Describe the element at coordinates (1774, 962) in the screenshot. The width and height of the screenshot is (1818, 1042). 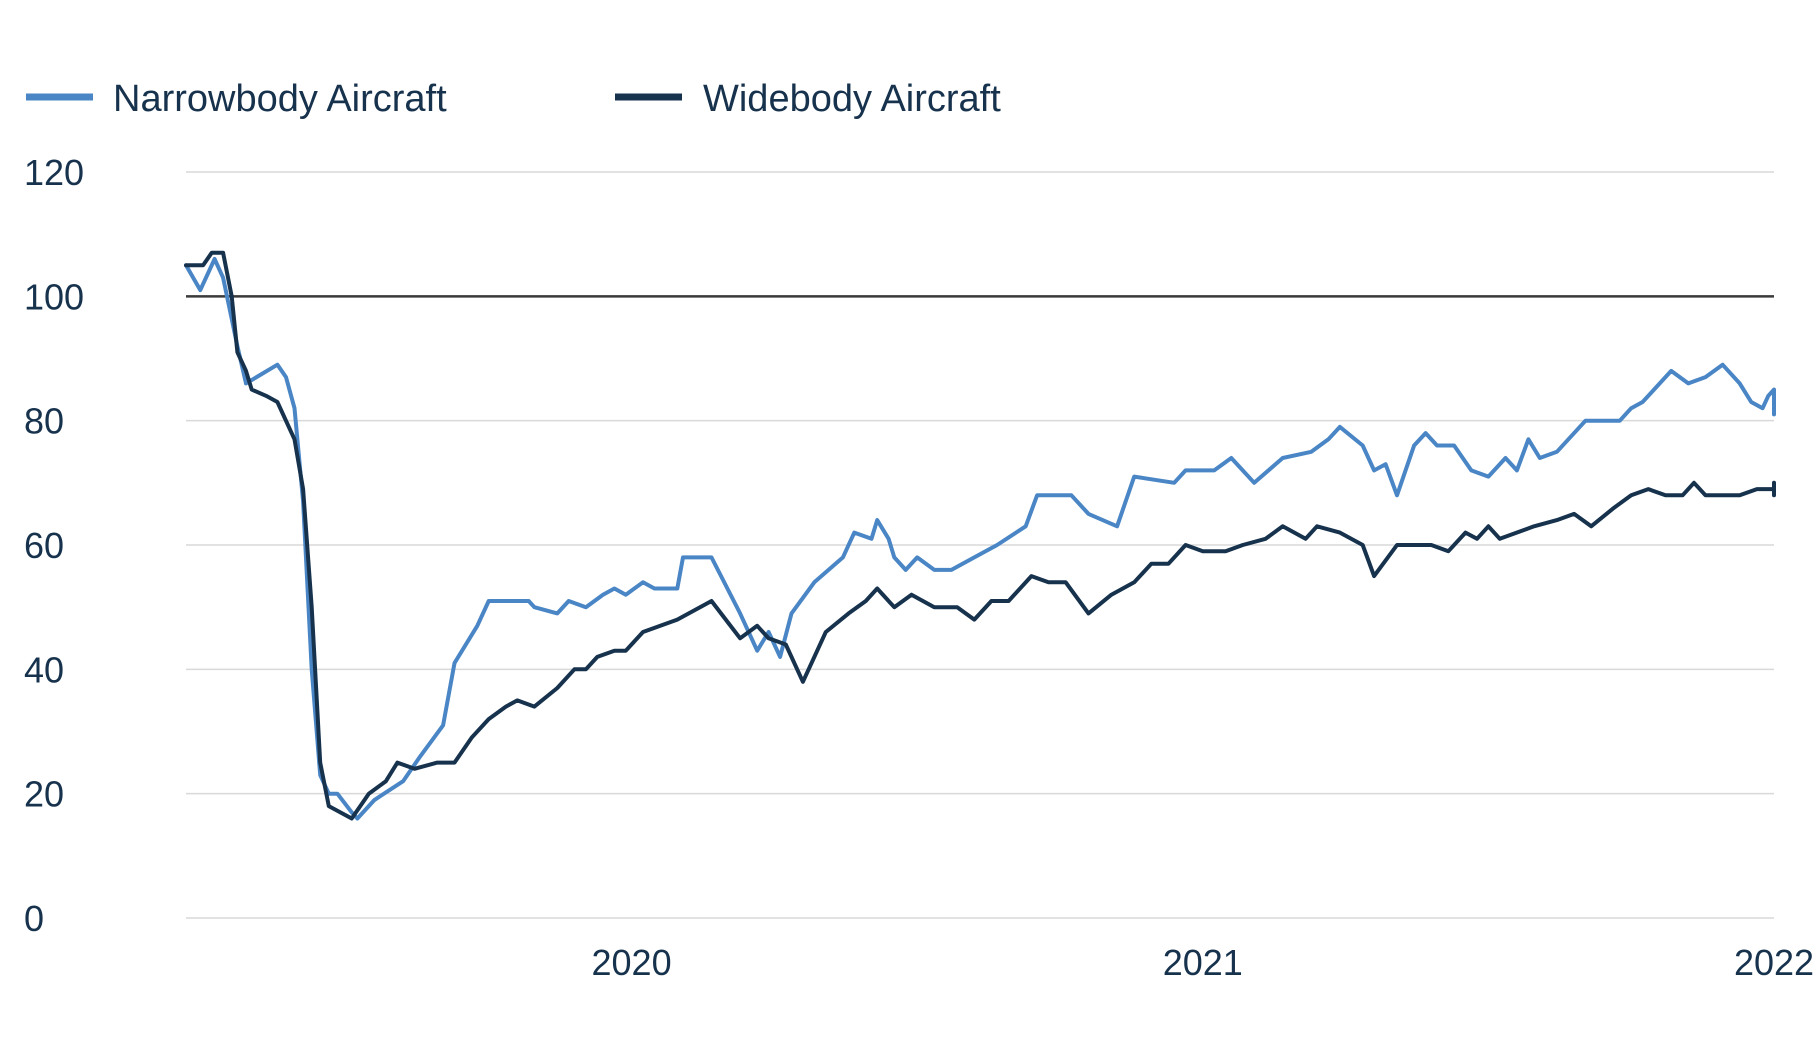
I see `x-tick-label: 2022` at that location.